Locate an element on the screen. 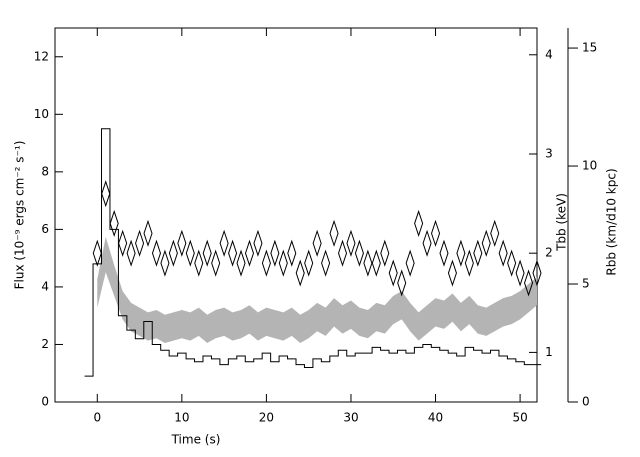  y-tick-label: 4 is located at coordinates (45, 286).